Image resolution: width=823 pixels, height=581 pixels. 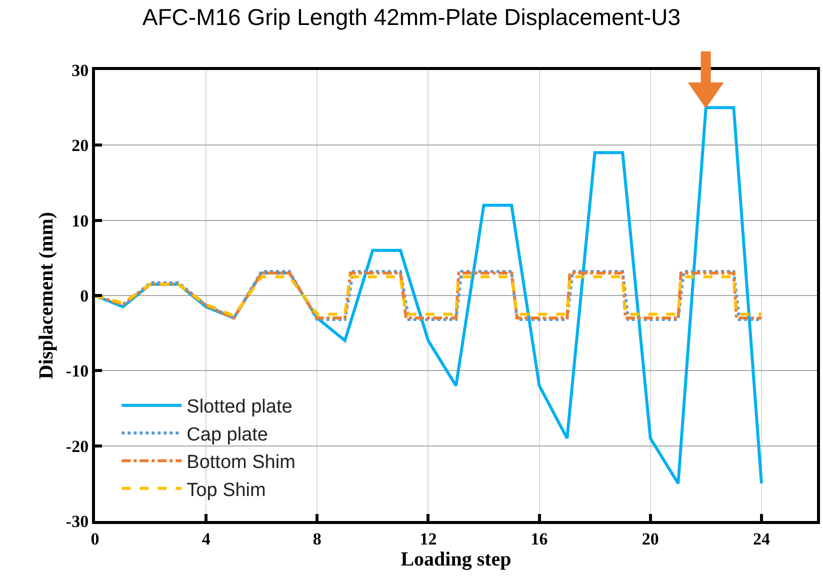 I want to click on x-tick-label: 4, so click(x=206, y=538).